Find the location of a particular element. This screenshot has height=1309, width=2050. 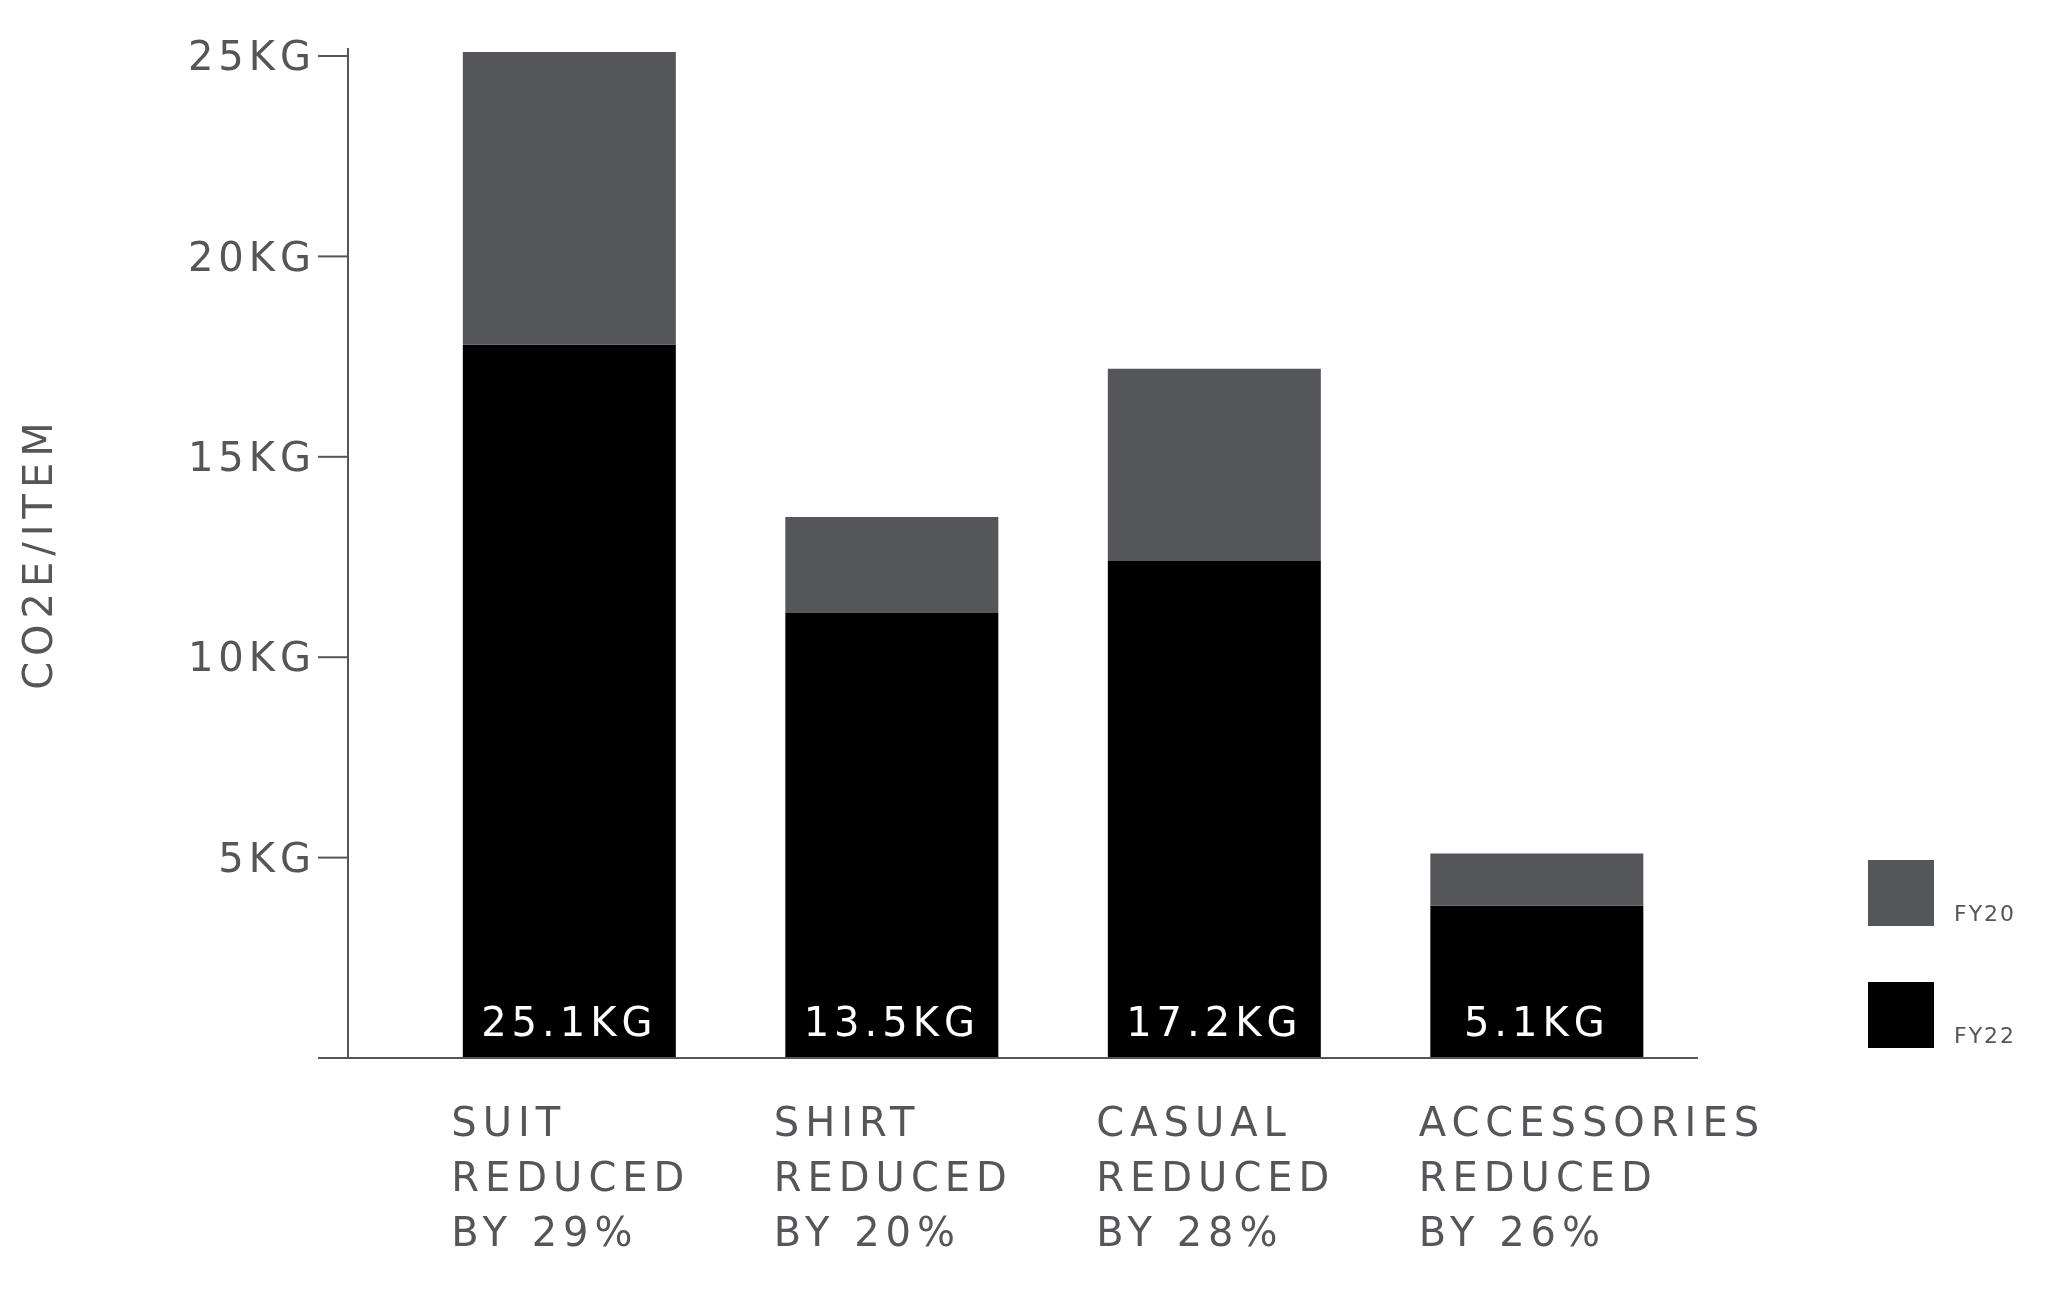

text: FY22 is located at coordinates (1985, 1035).